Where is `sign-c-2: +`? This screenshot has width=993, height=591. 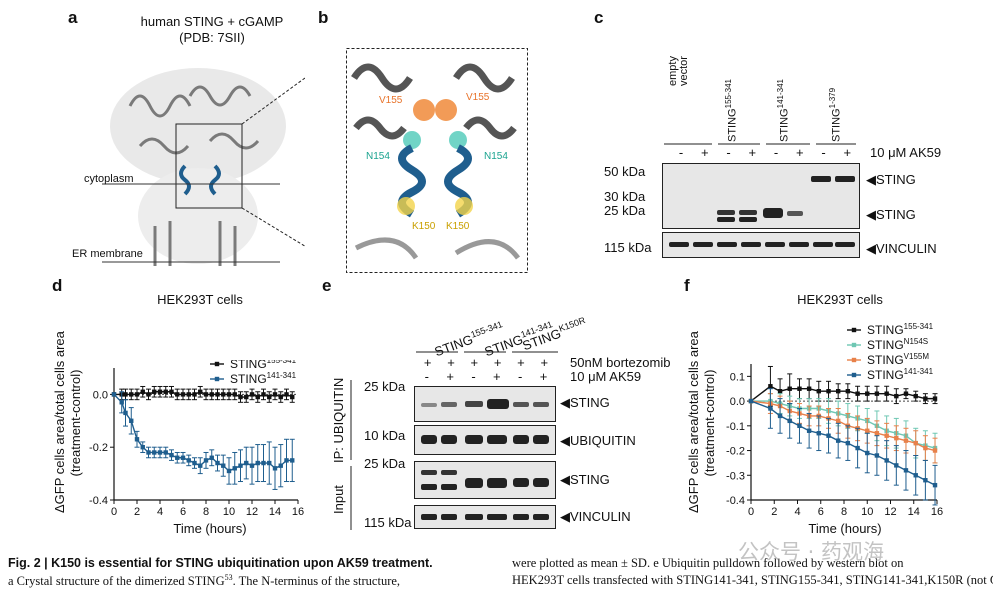 sign-c-2: + is located at coordinates (705, 152).